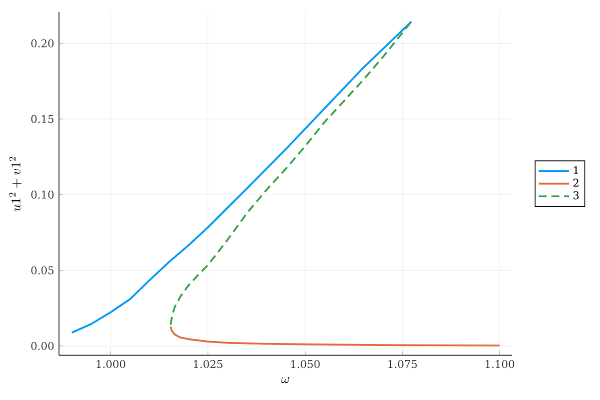 Image resolution: width=600 pixels, height=400 pixels. Describe the element at coordinates (42, 270) in the screenshot. I see `y-tick-label: 0.05` at that location.